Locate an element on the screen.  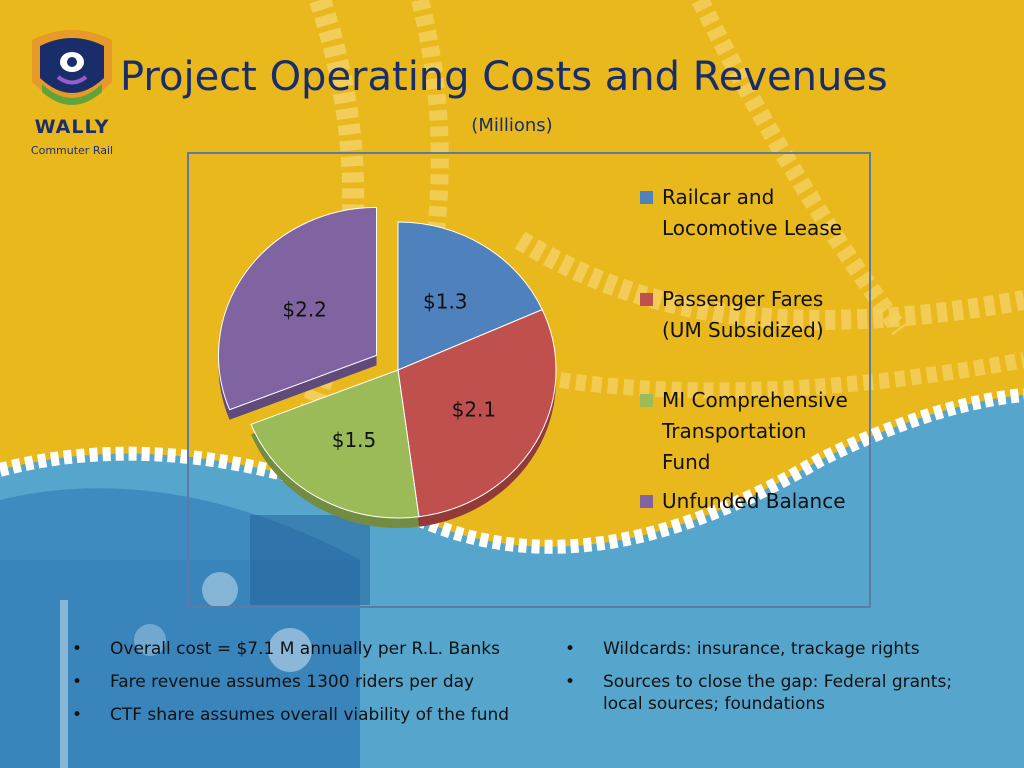
pie-label-passenger-fares: $2.1 is located at coordinates (474, 410).